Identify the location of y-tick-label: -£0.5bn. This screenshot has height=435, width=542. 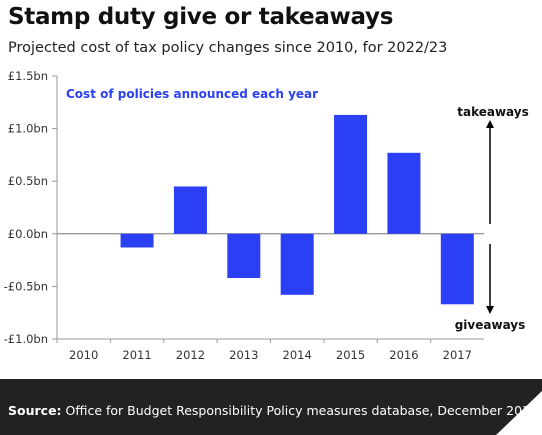
(26, 286).